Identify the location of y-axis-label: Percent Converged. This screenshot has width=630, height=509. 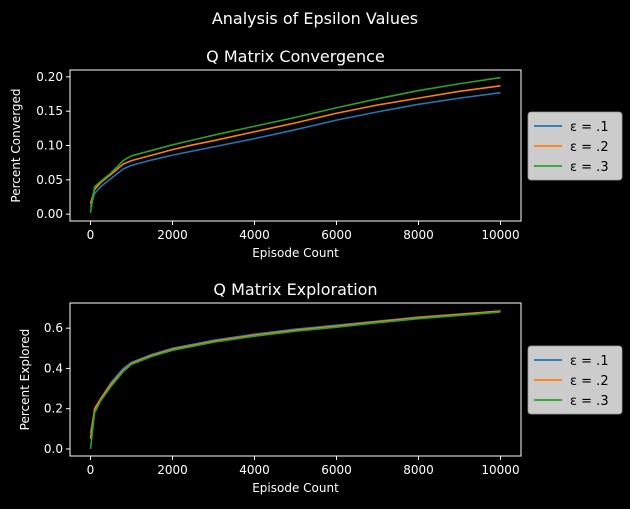
(16, 145).